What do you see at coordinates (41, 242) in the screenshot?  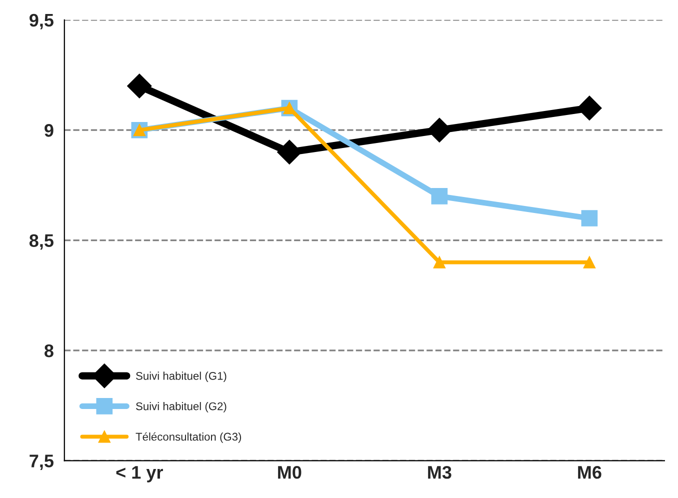 I see `y-tick-label: 8,5` at bounding box center [41, 242].